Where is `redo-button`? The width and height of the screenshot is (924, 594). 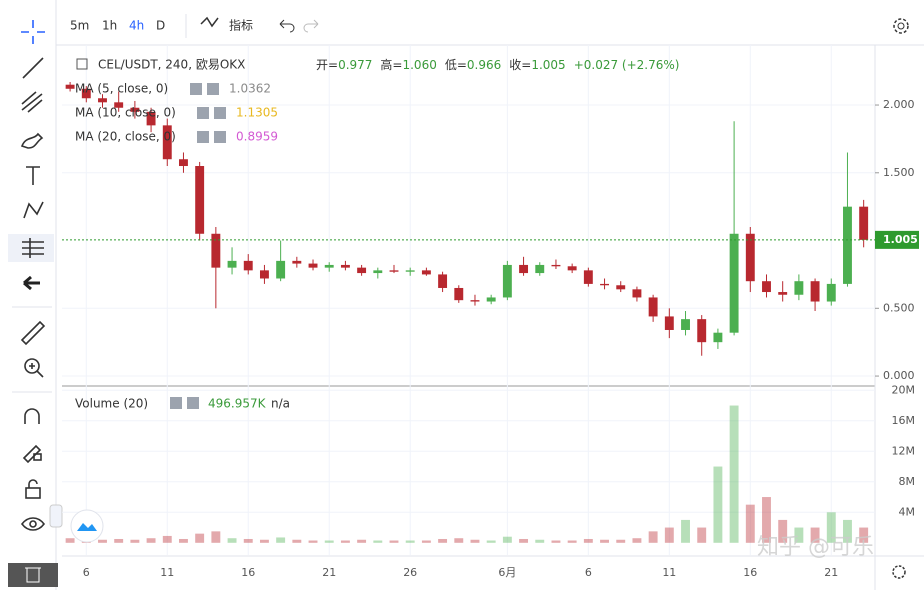 redo-button is located at coordinates (311, 26).